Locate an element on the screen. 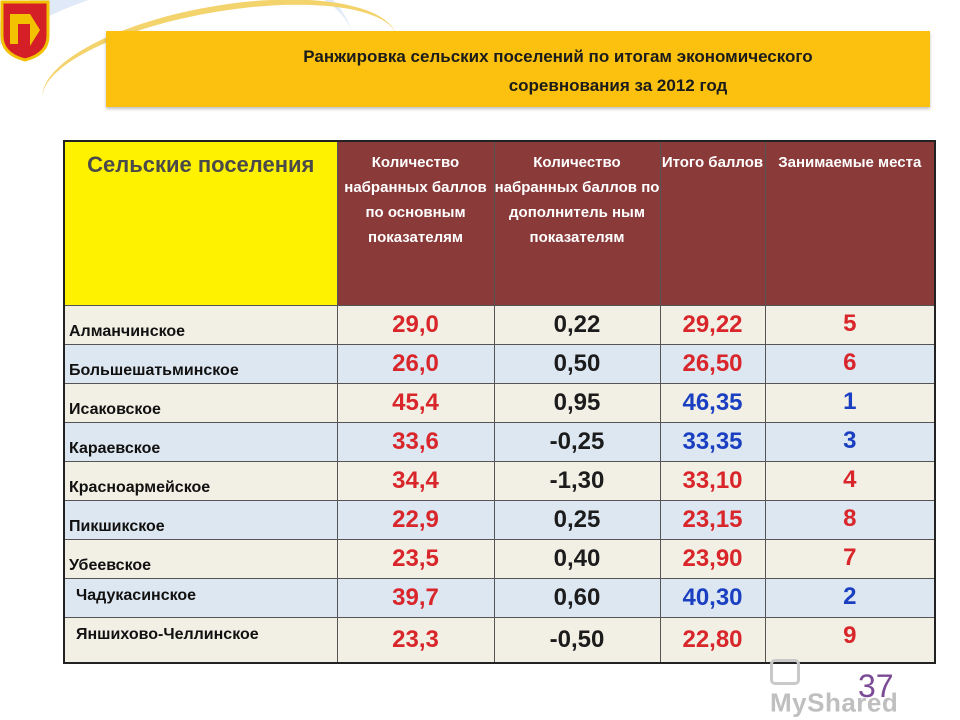 The image size is (960, 720). table-row: Красноармейское 34,4 -1,30 33,10 4 is located at coordinates (499, 480).